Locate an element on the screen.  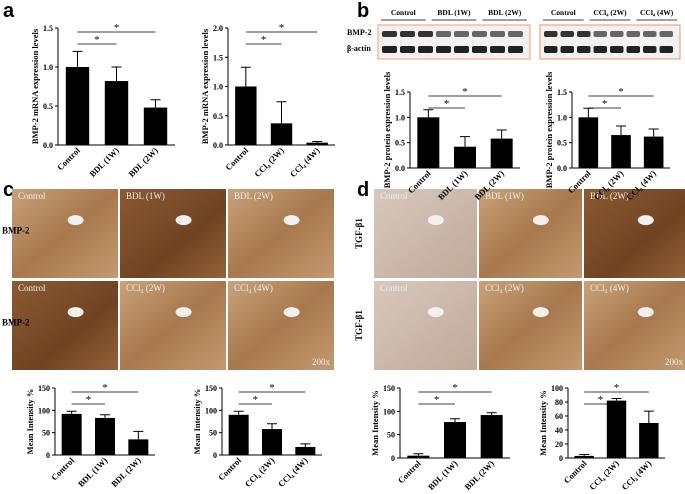
blot-header: Control is located at coordinates (403, 12).